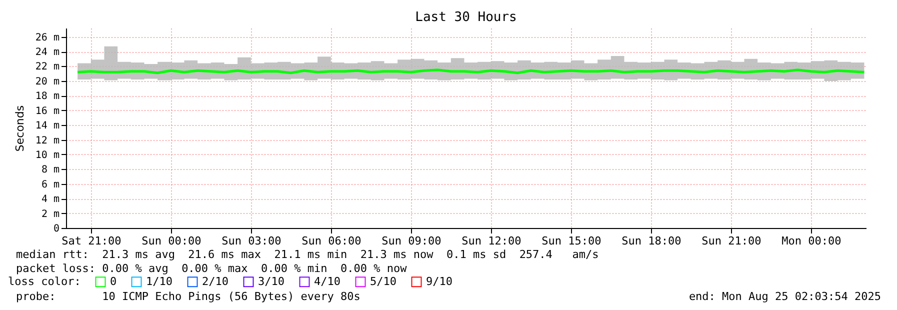 The image size is (897, 310). I want to click on legend-label: 9/10, so click(439, 281).